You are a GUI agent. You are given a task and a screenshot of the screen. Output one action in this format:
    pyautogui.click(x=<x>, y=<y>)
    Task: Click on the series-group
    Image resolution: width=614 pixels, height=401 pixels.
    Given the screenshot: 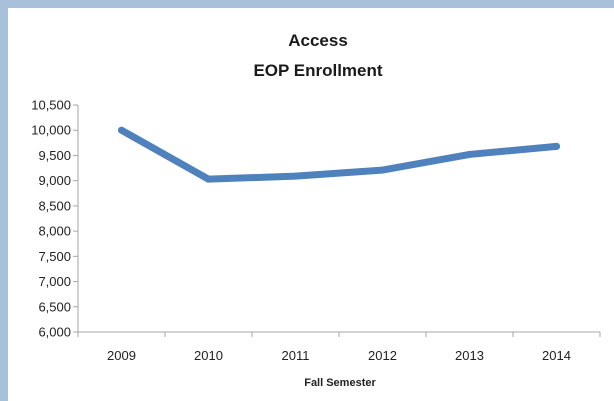 What is the action you would take?
    pyautogui.click(x=339, y=154)
    